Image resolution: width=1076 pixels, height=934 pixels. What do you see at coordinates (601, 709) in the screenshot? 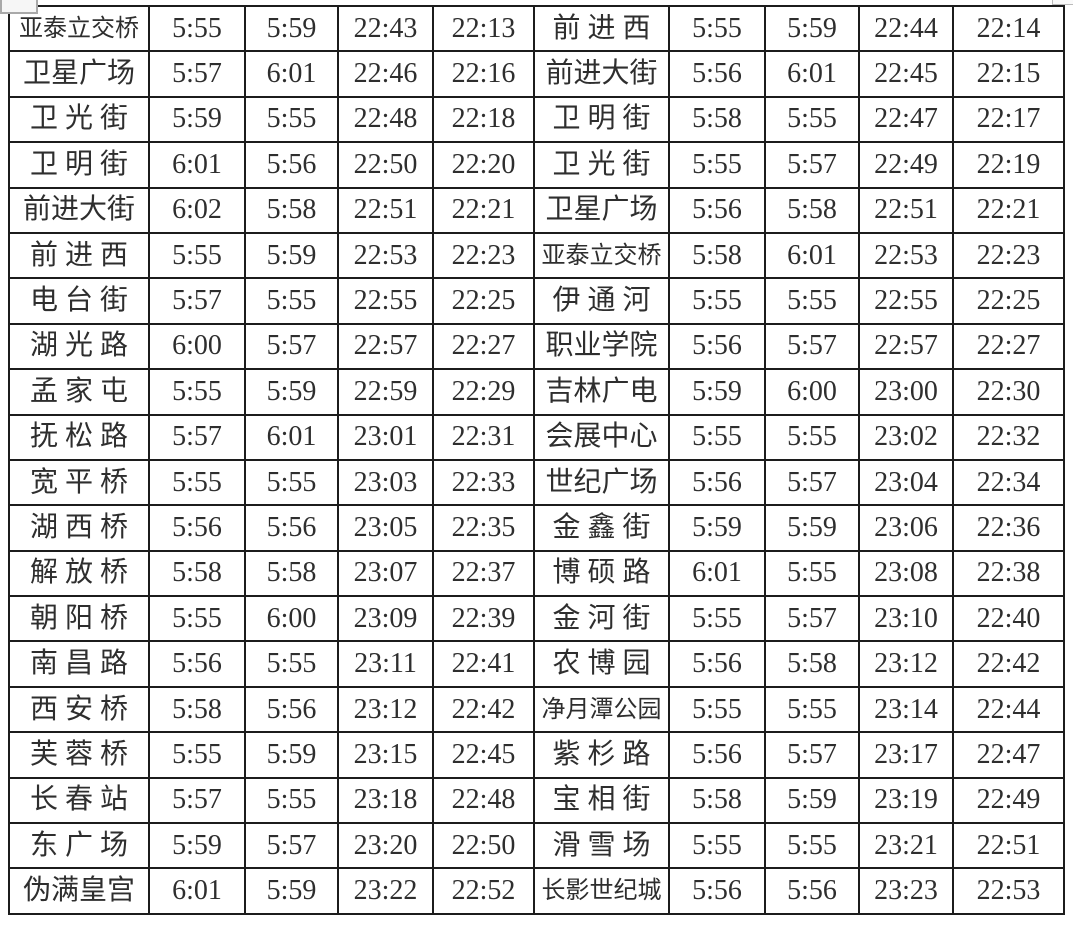
I see `station-cell-right: 净月潭公园` at bounding box center [601, 709].